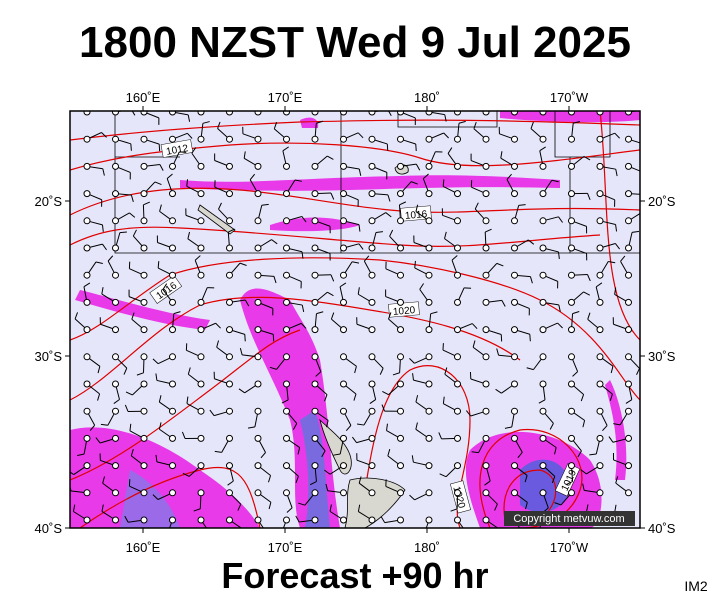  I want to click on bottom-lon-label: 180˚, so click(427, 547).